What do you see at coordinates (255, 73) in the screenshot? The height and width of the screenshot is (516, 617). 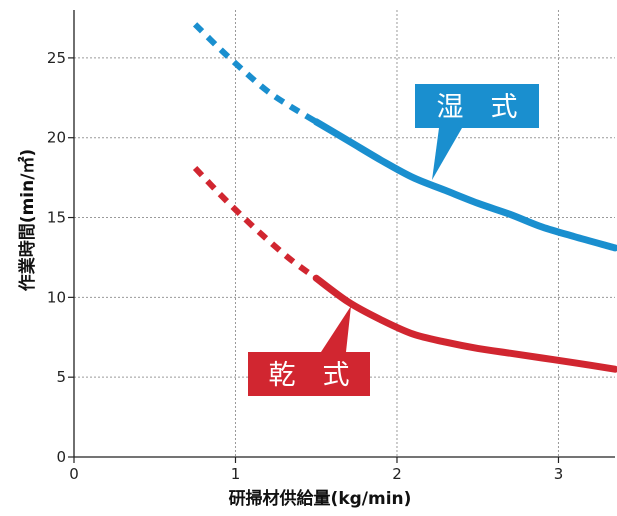 I see `series-wet-dashed-line` at bounding box center [255, 73].